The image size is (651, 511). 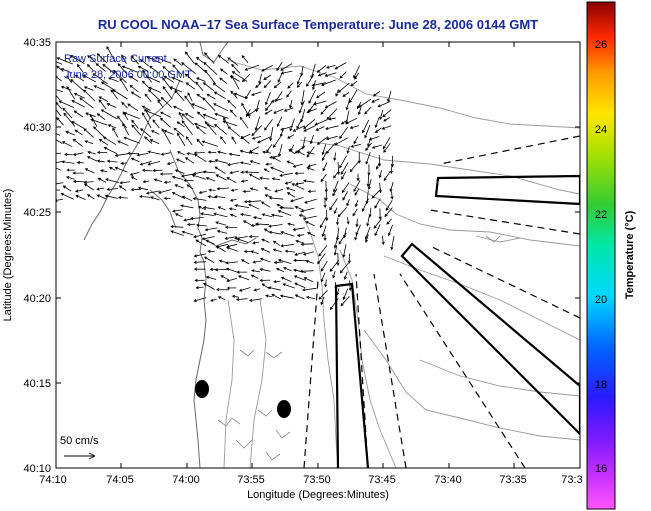 What do you see at coordinates (601, 45) in the screenshot?
I see `colorbar-tick-label: 26` at bounding box center [601, 45].